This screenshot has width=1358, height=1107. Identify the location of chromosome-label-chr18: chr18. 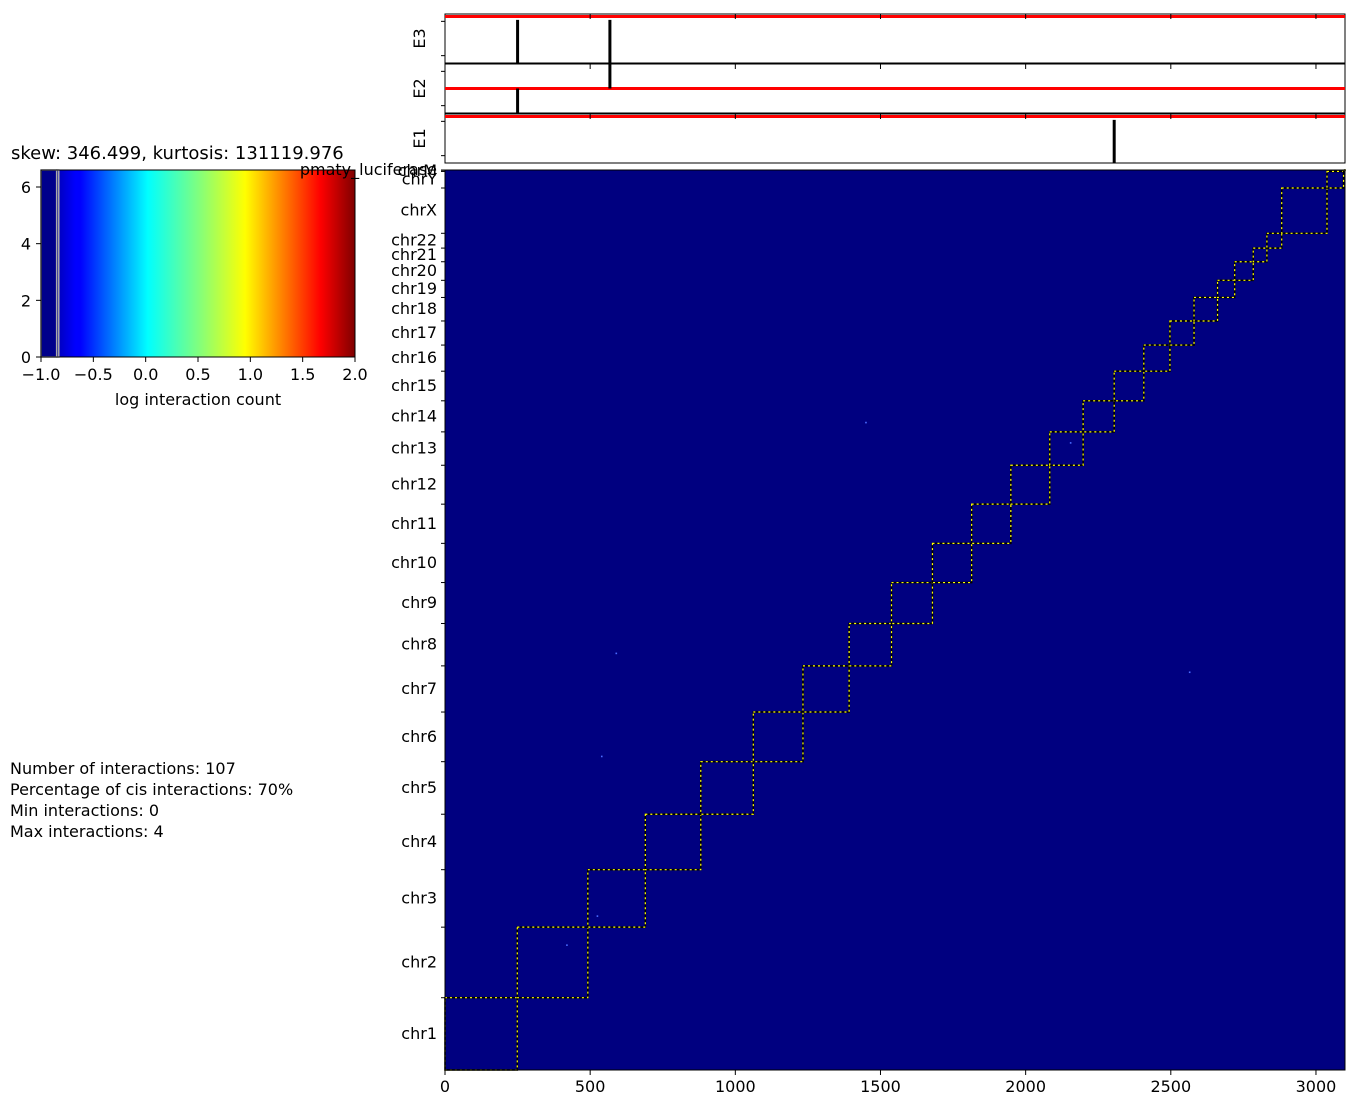
(414, 308).